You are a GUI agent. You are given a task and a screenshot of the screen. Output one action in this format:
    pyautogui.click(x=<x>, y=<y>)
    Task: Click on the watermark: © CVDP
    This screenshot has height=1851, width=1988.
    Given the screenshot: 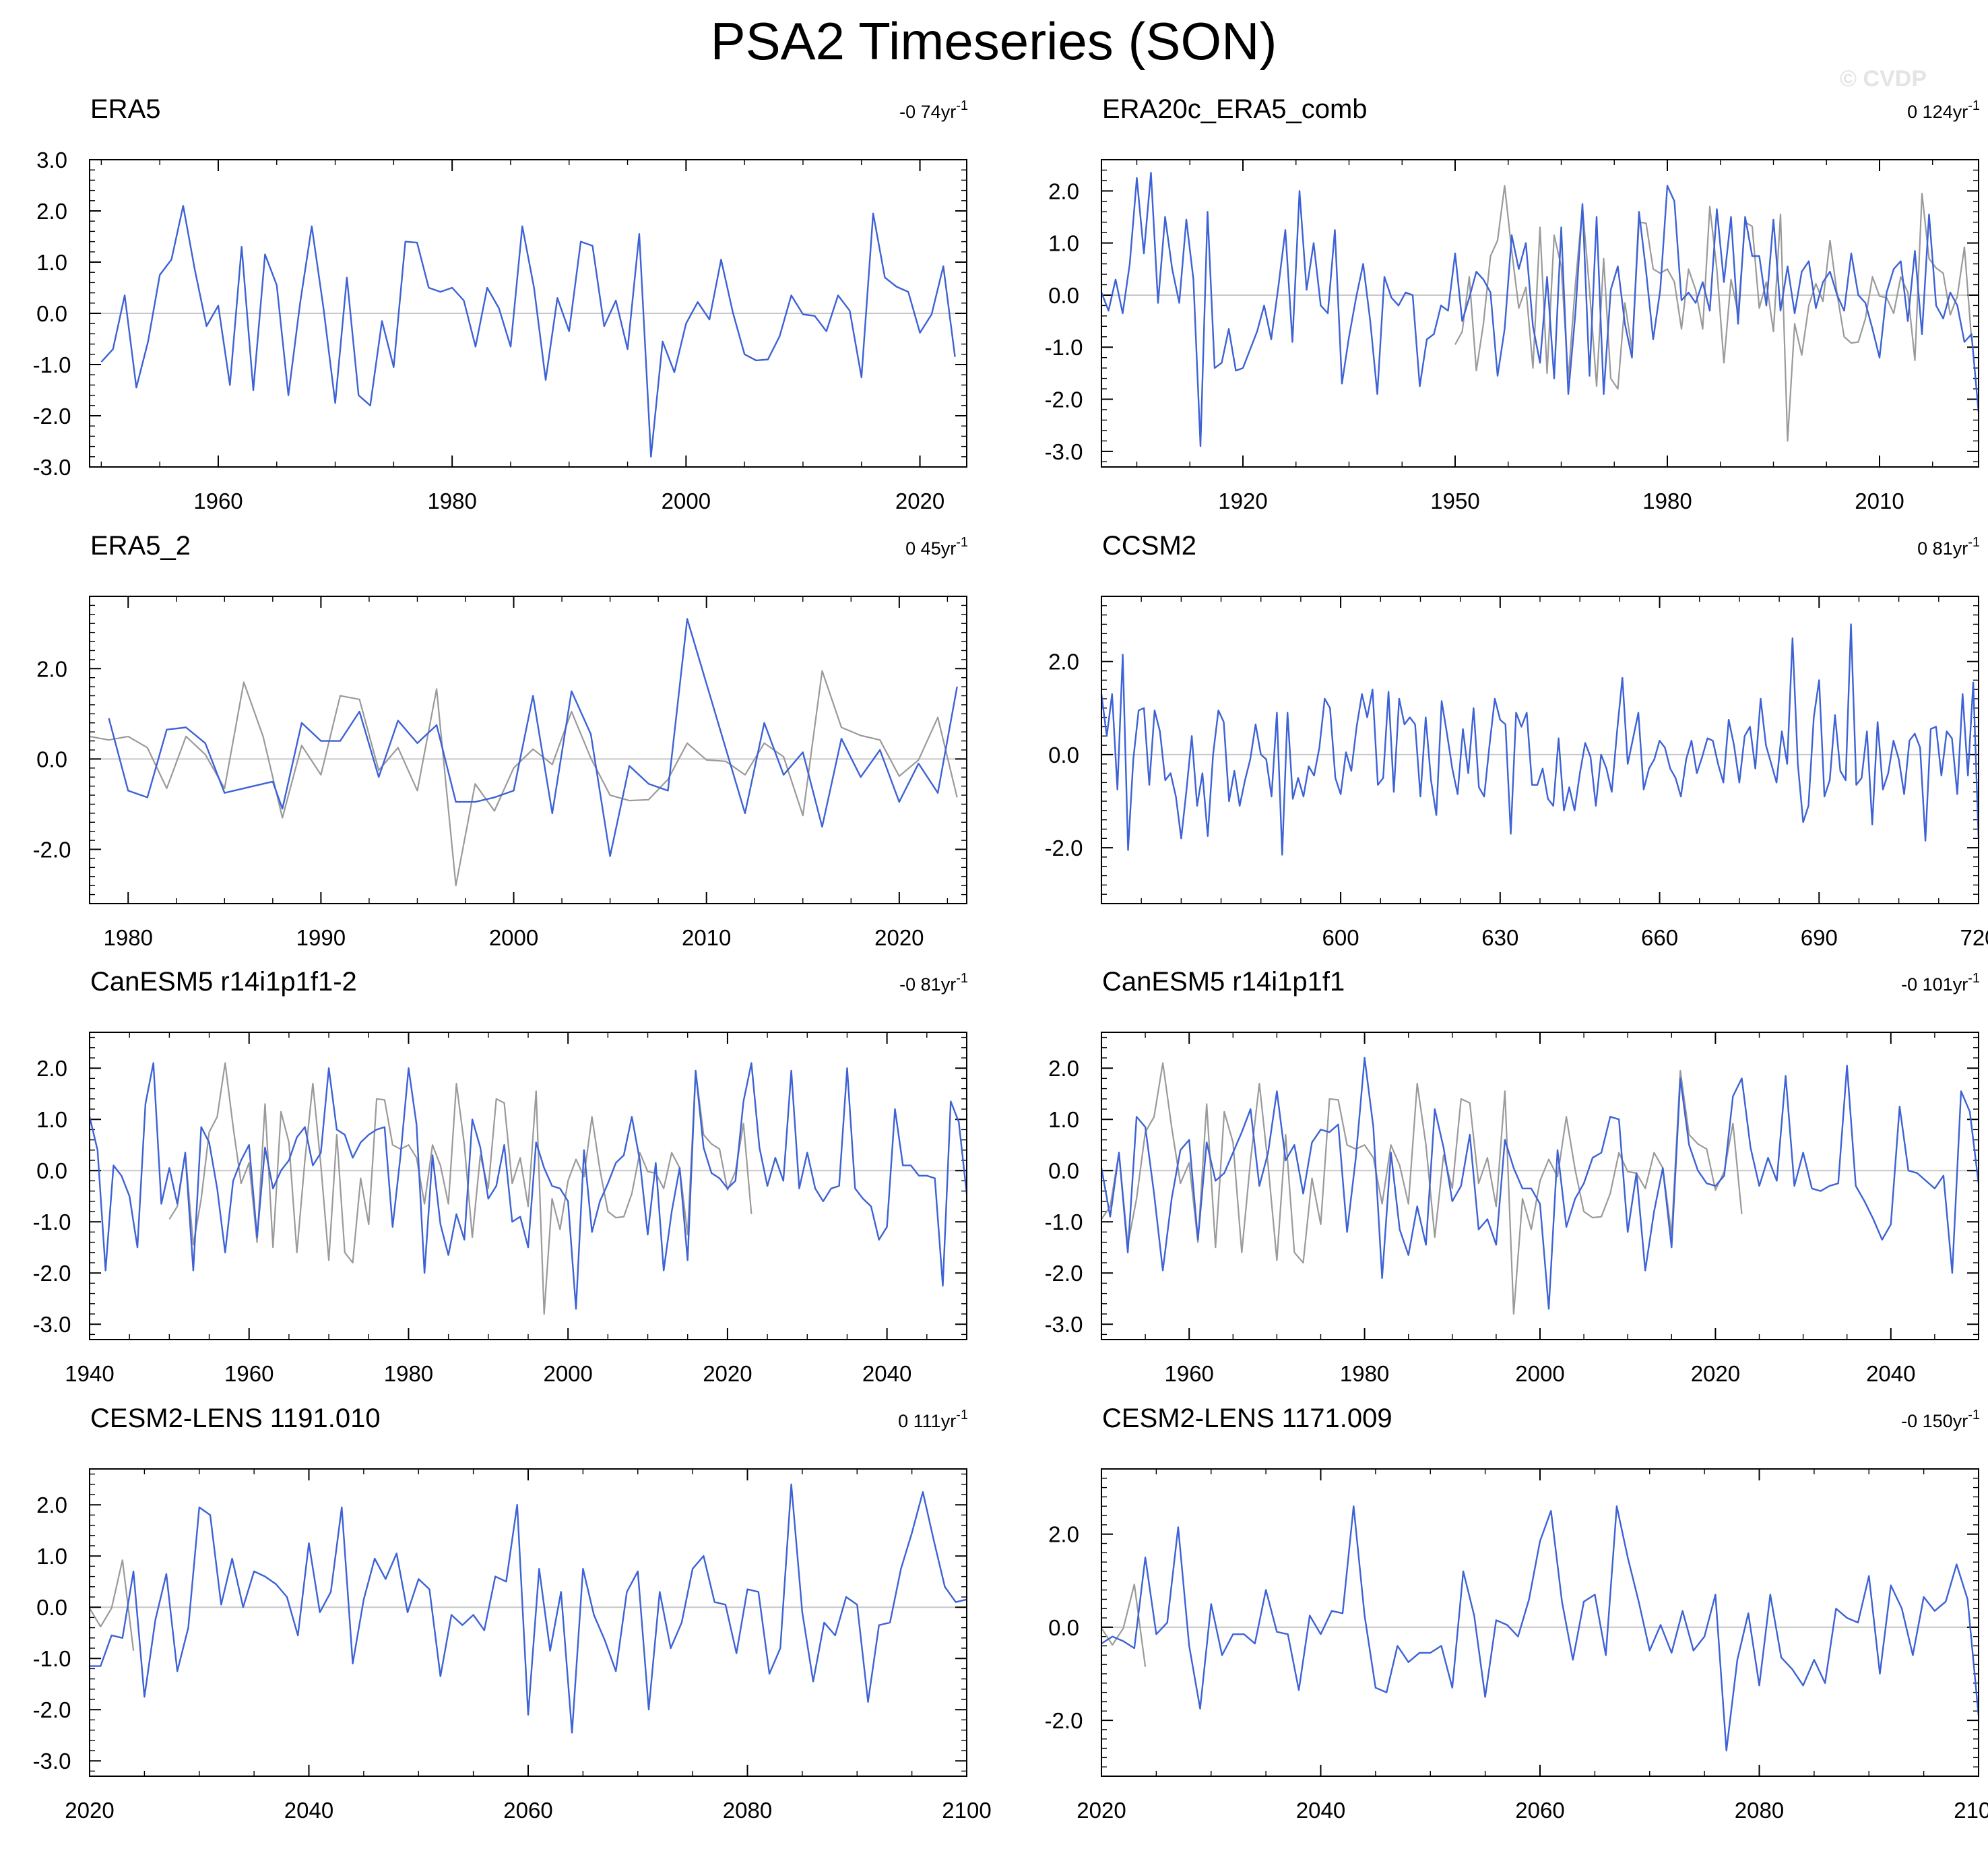 What is the action you would take?
    pyautogui.click(x=1884, y=79)
    